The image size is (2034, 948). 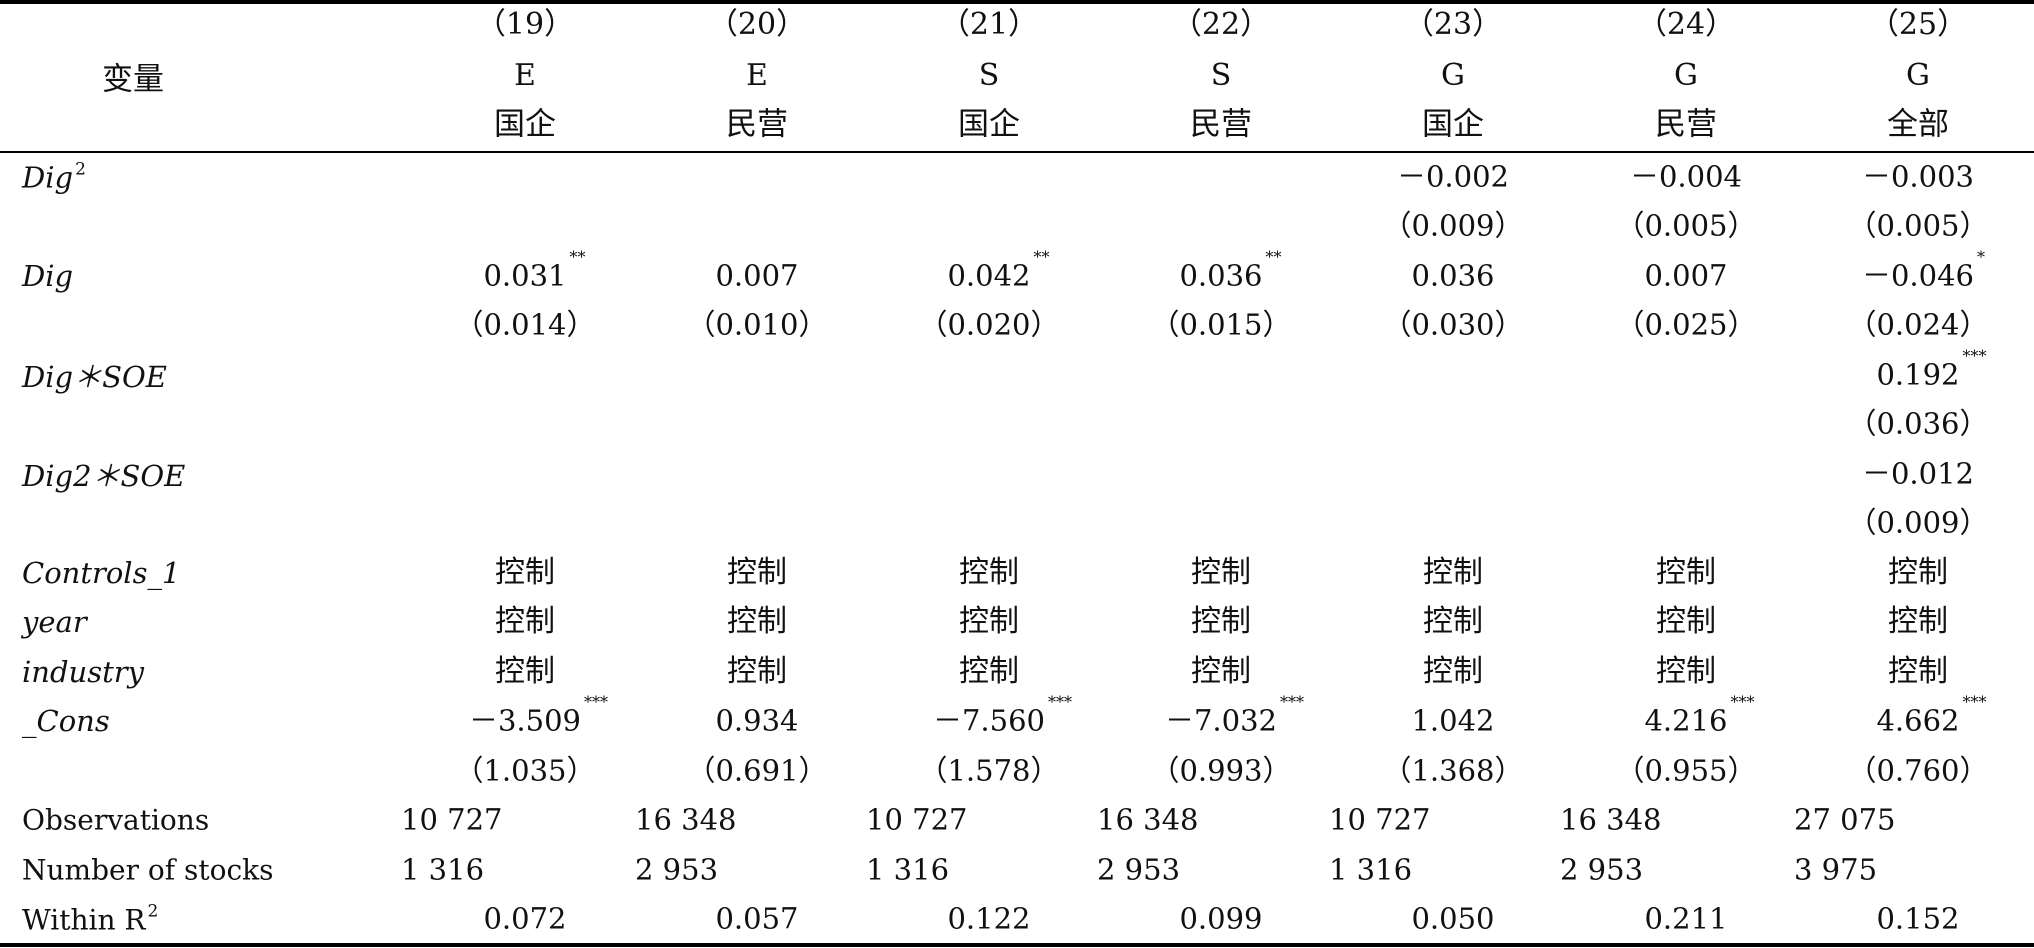 What do you see at coordinates (1453, 720) in the screenshot?
I see `cell-value: 1.042` at bounding box center [1453, 720].